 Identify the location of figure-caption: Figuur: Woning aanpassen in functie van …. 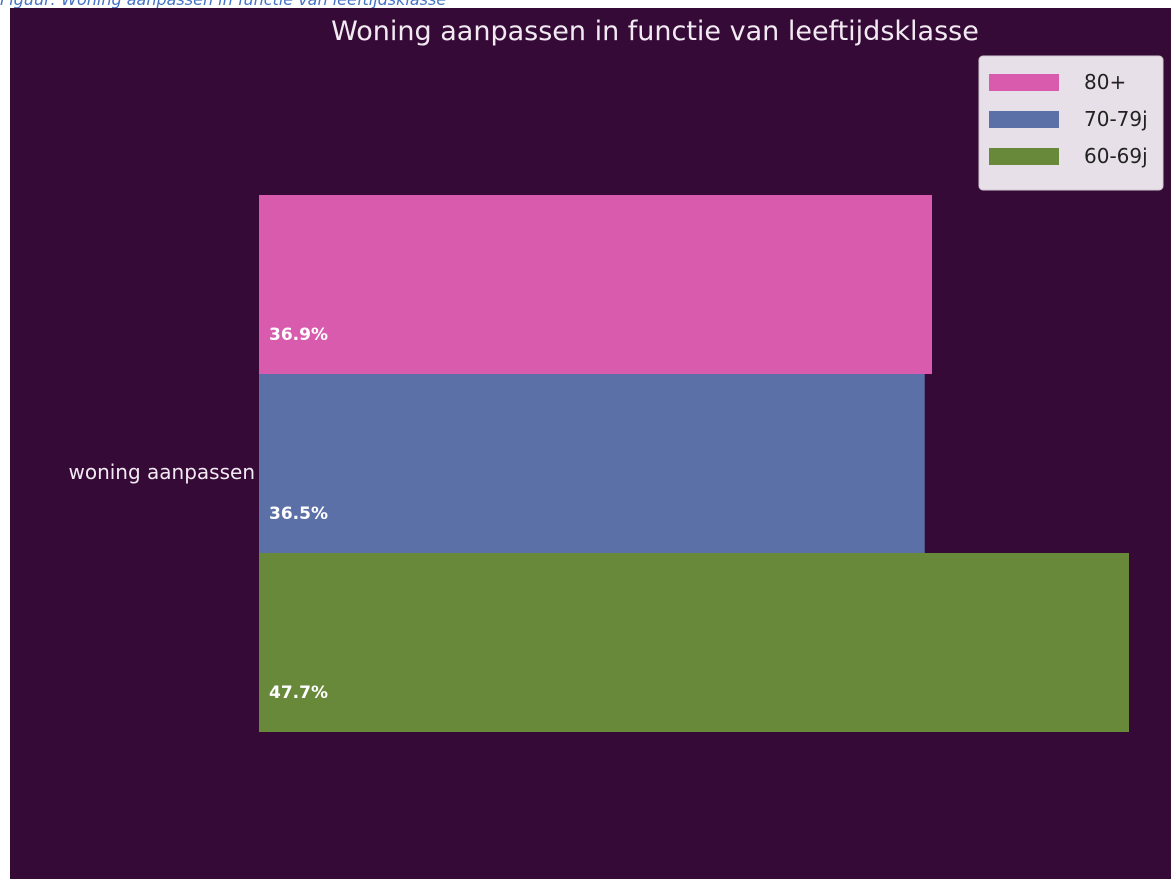
(223, 4).